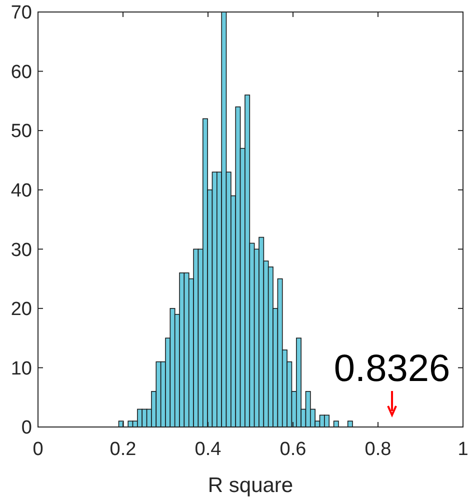 The width and height of the screenshot is (474, 504). Describe the element at coordinates (208, 449) in the screenshot. I see `x-tick-label: 0.4` at that location.